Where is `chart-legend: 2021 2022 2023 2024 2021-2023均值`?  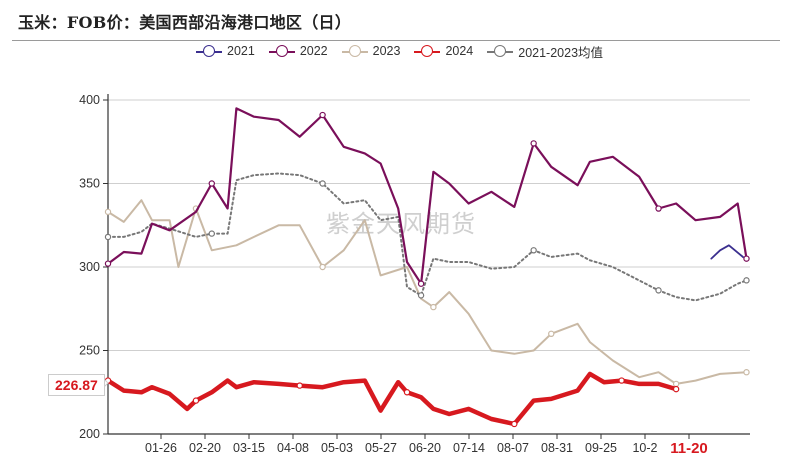
chart-legend: 2021 2022 2023 2024 2021-2023均值 is located at coordinates (399, 51).